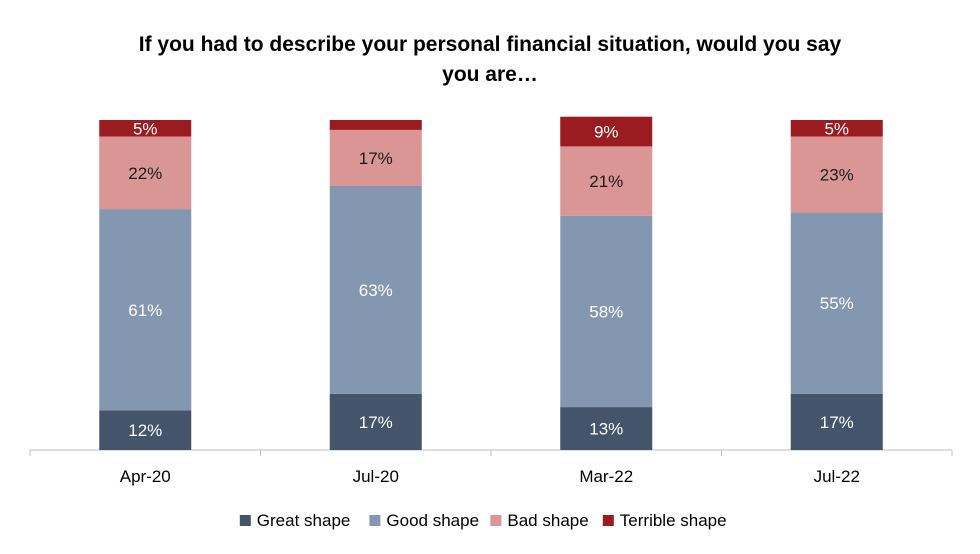  I want to click on legend-label: Bad shape, so click(547, 520).